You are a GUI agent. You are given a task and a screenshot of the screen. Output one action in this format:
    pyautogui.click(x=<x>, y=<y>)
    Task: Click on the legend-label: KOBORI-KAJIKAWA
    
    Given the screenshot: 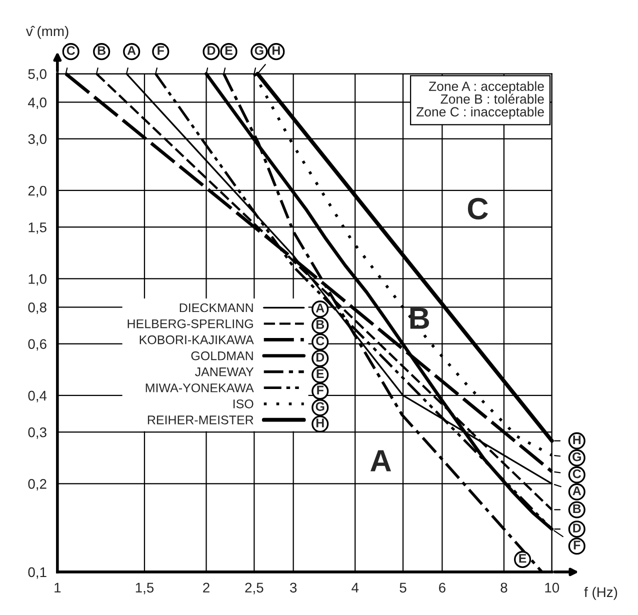 What is the action you would take?
    pyautogui.click(x=197, y=339)
    